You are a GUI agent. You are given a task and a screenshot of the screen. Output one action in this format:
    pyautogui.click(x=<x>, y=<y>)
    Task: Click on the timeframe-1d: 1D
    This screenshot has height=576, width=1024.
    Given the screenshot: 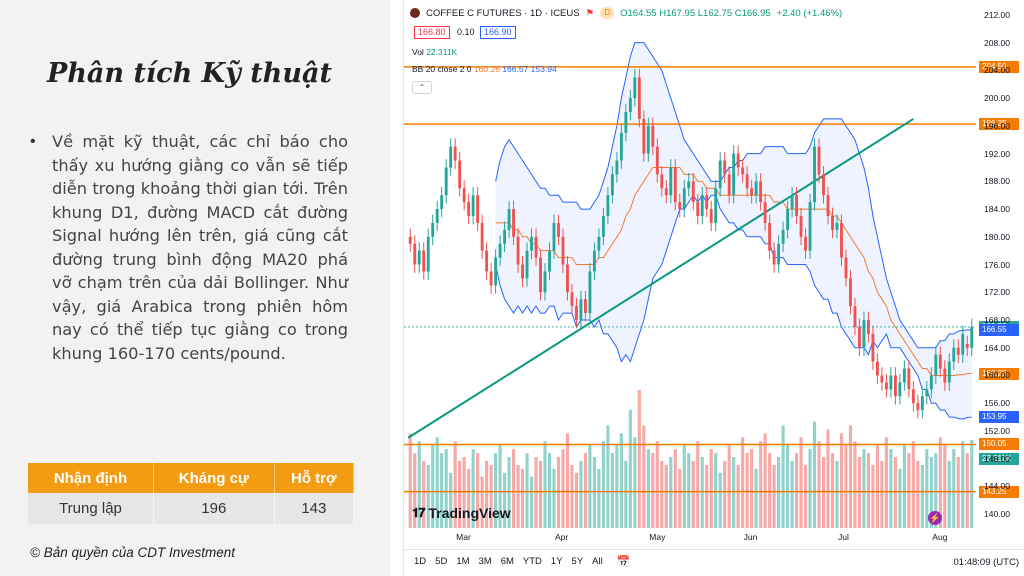 What is the action you would take?
    pyautogui.click(x=420, y=561)
    